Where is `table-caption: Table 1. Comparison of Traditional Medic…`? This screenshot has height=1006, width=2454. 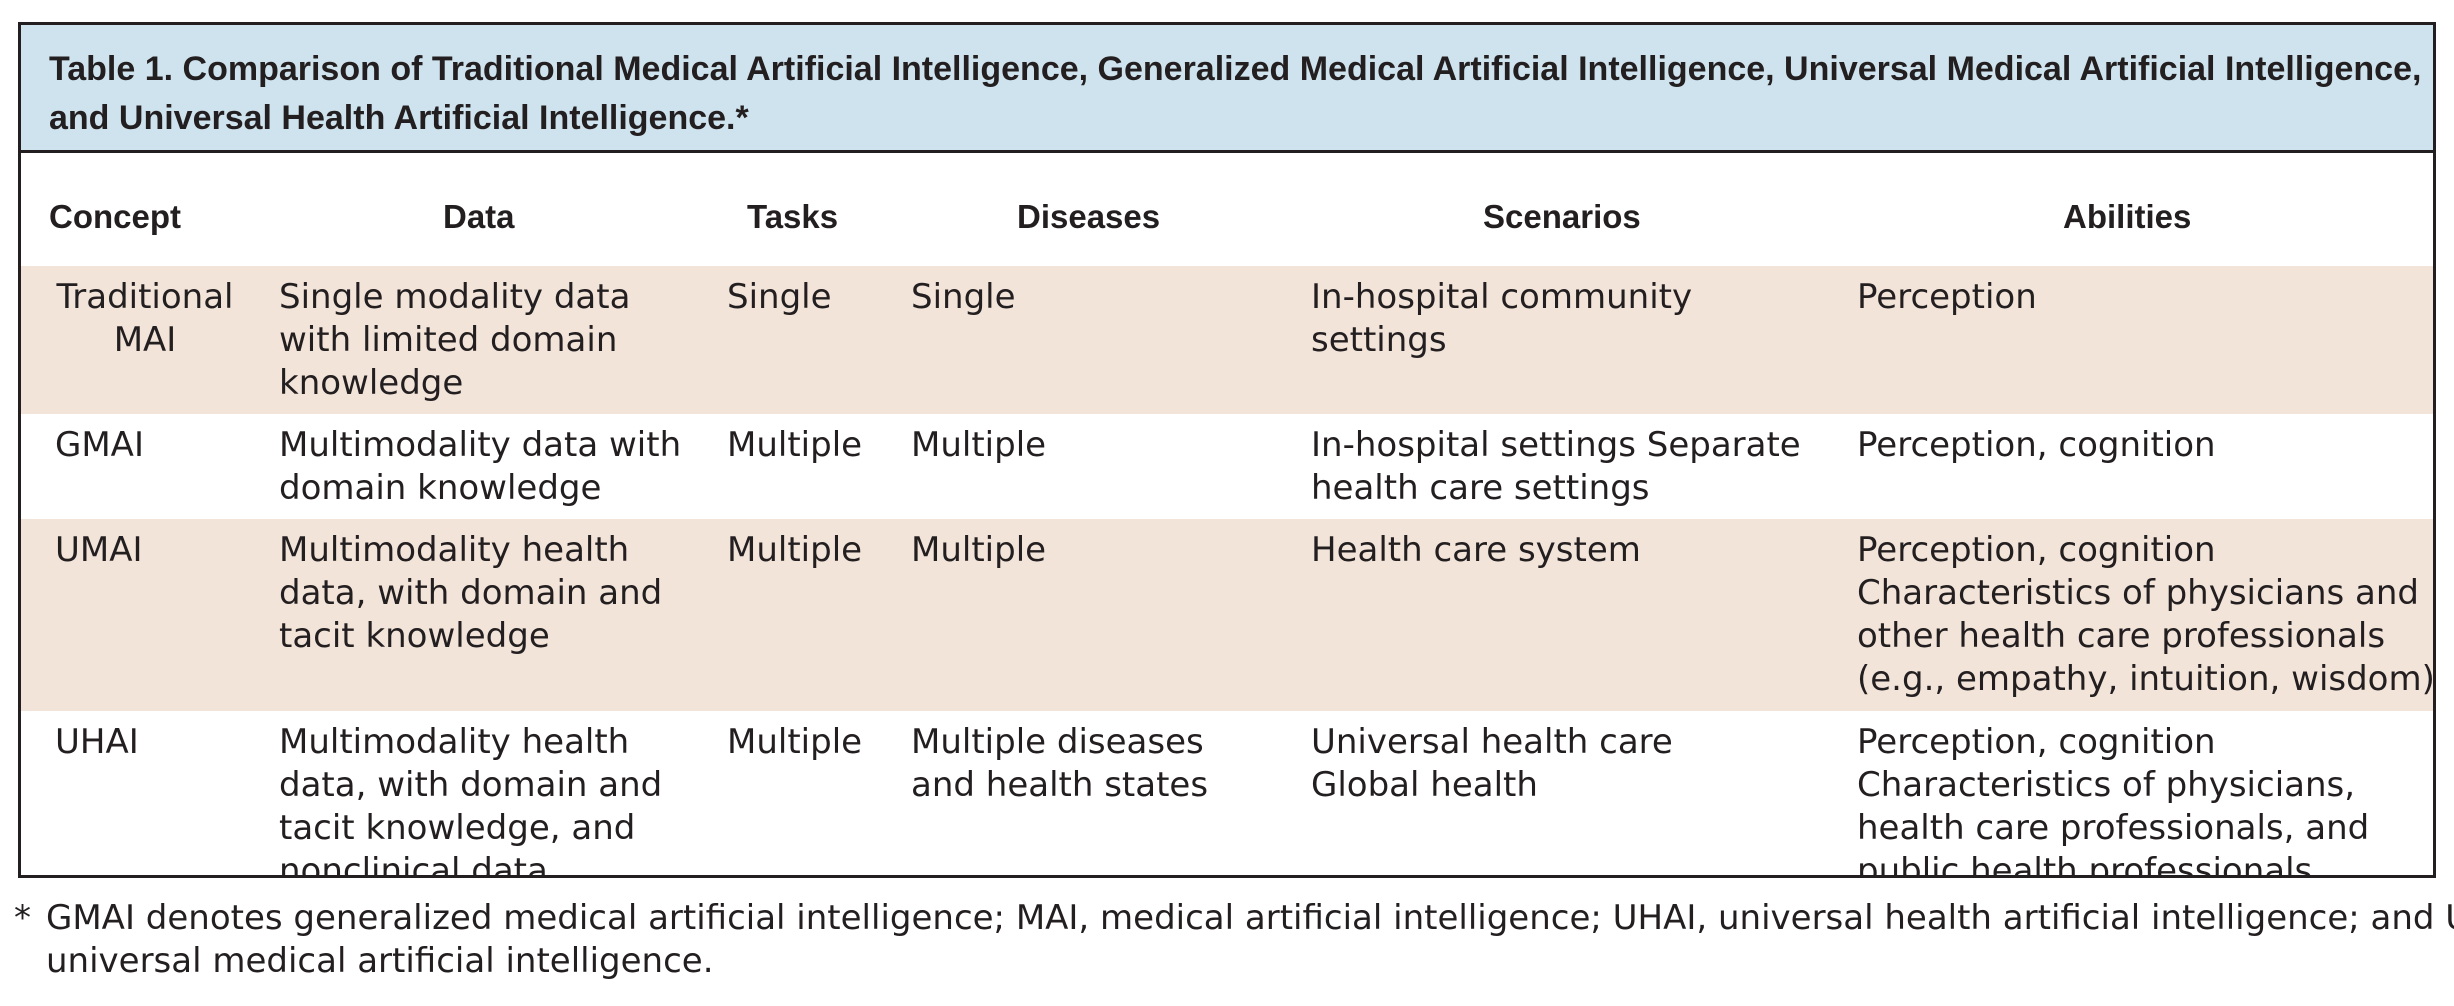 table-caption: Table 1. Comparison of Traditional Medic… is located at coordinates (1227, 89).